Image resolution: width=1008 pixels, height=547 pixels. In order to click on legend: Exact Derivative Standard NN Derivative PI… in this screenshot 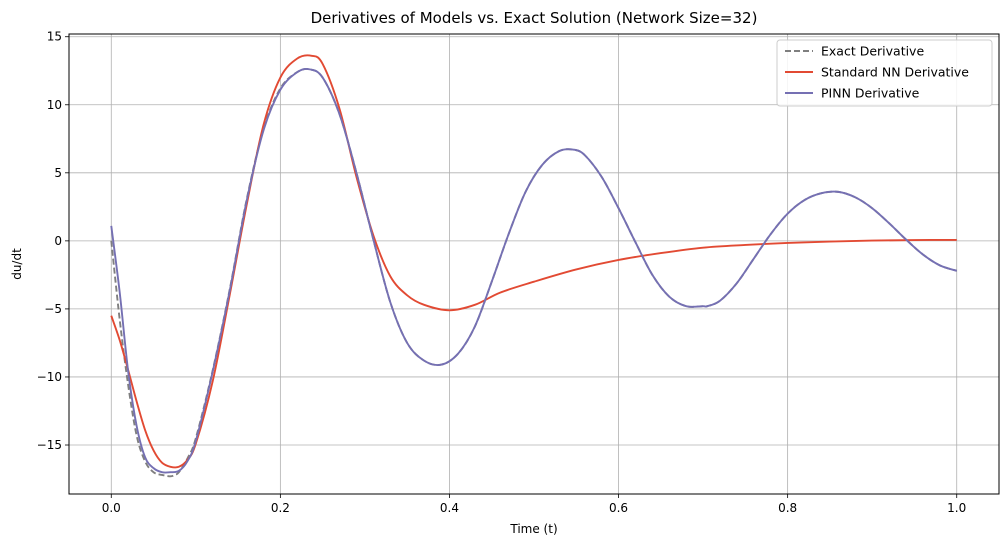, I will do `click(884, 73)`.